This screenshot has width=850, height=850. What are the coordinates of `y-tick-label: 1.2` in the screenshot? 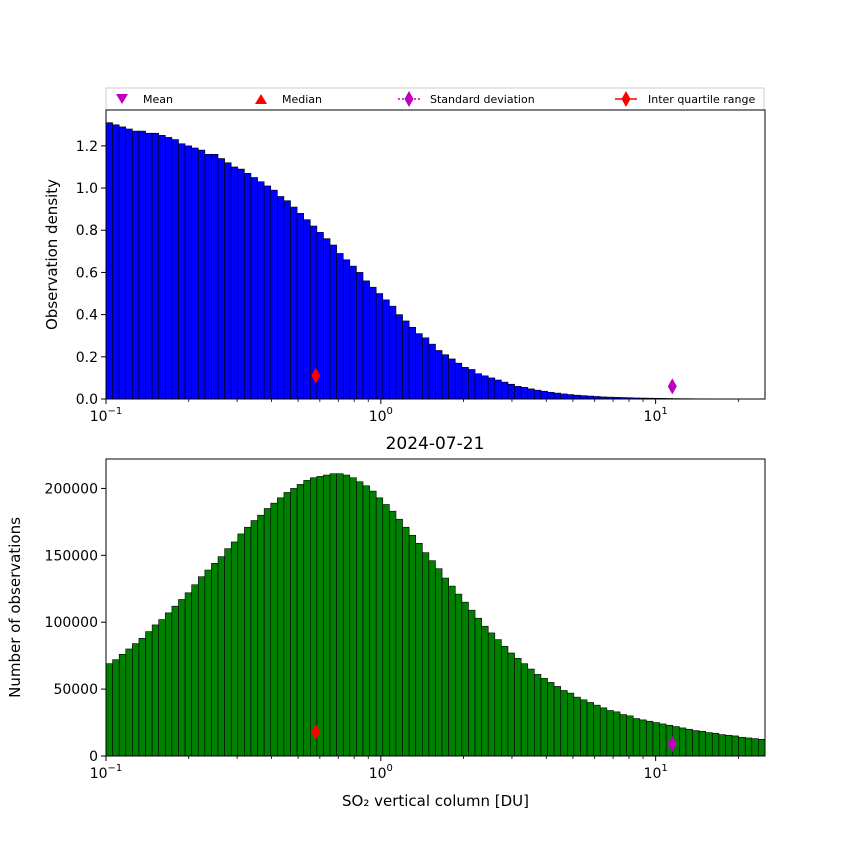 It's located at (87, 147).